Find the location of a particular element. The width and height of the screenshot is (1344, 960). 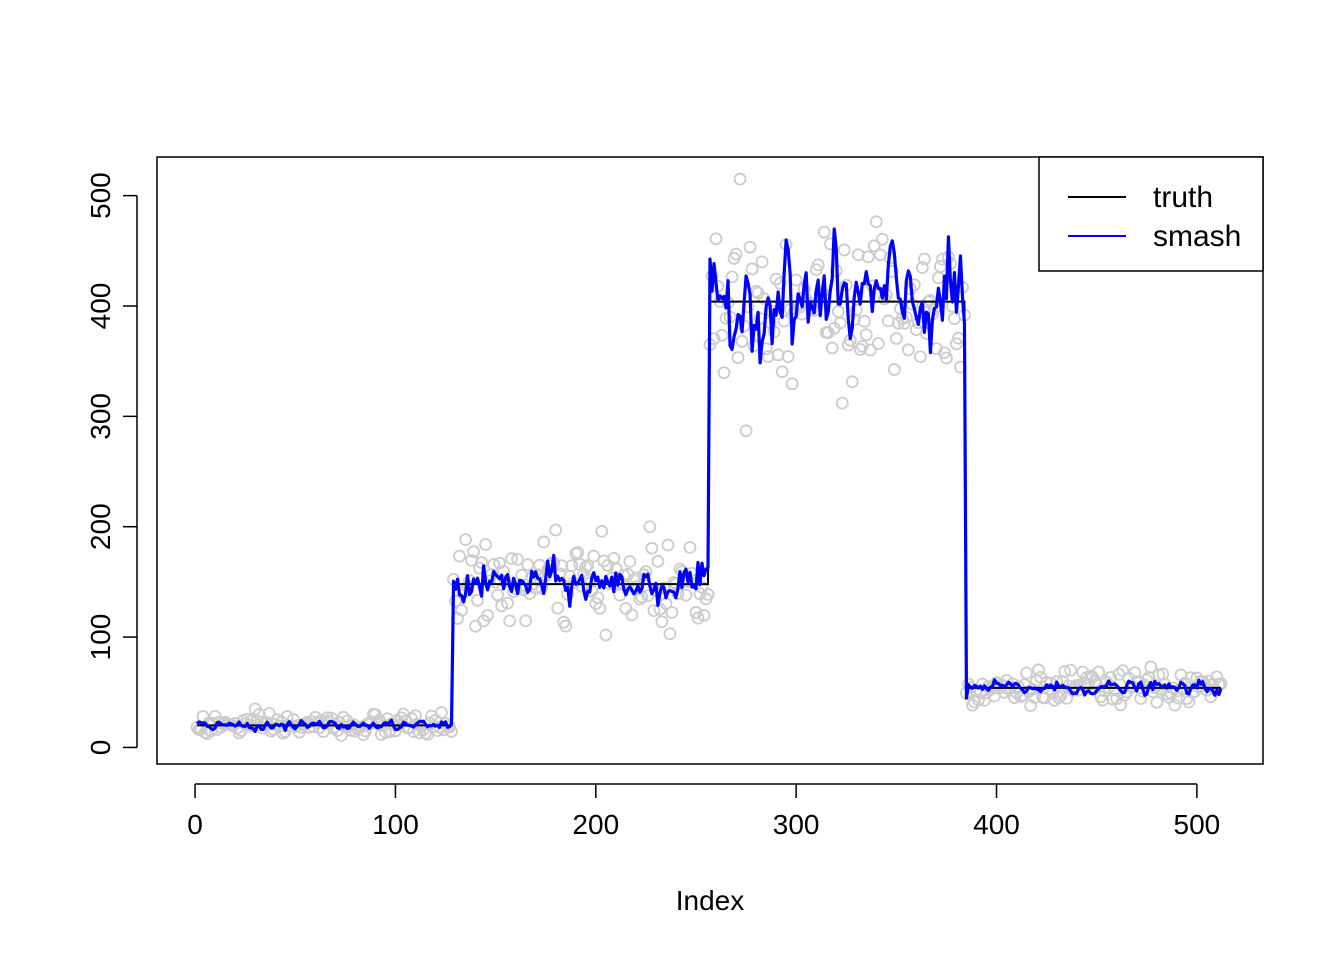

y-tick-label: 200 is located at coordinates (100, 526).